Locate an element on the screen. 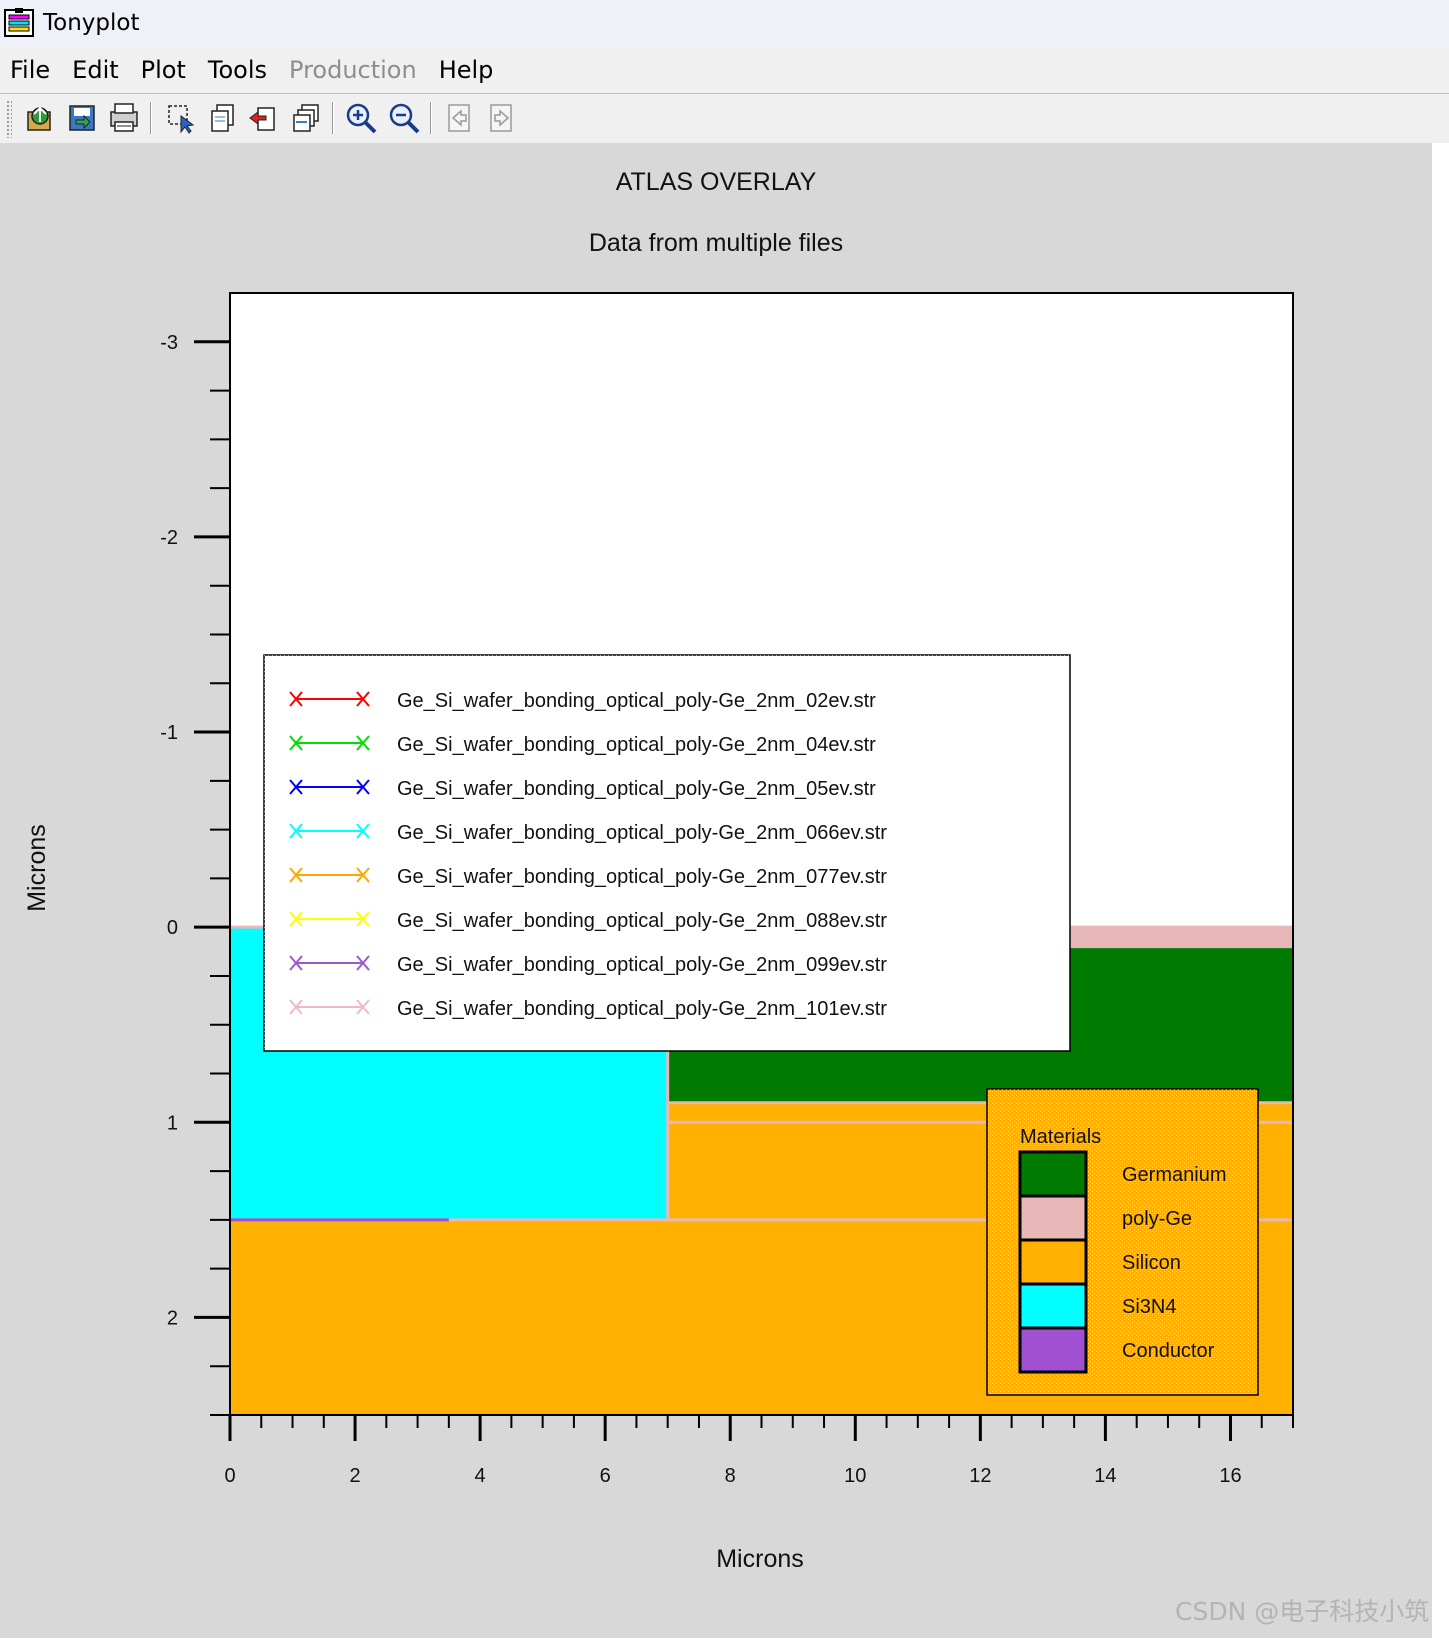 The width and height of the screenshot is (1449, 1642). toolbar is located at coordinates (724, 118).